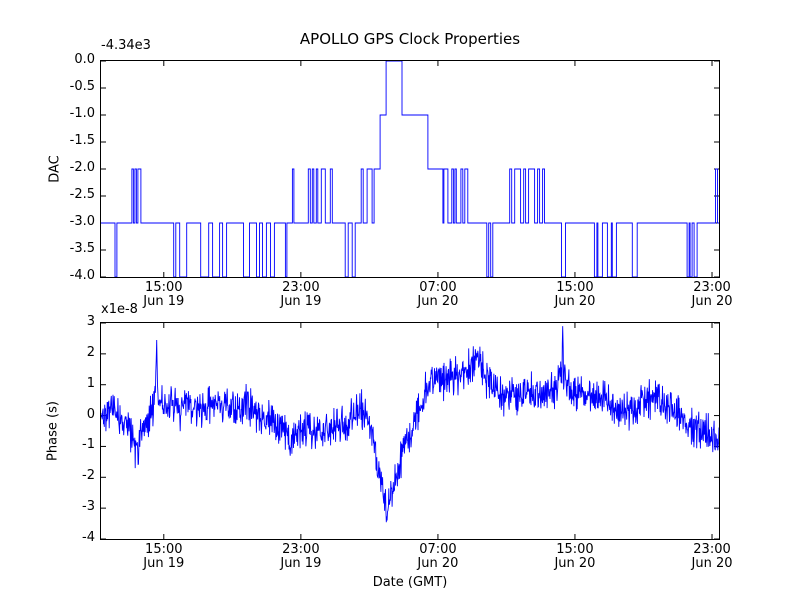 The height and width of the screenshot is (600, 800). What do you see at coordinates (88, 445) in the screenshot?
I see `y-tick-label: -1` at bounding box center [88, 445].